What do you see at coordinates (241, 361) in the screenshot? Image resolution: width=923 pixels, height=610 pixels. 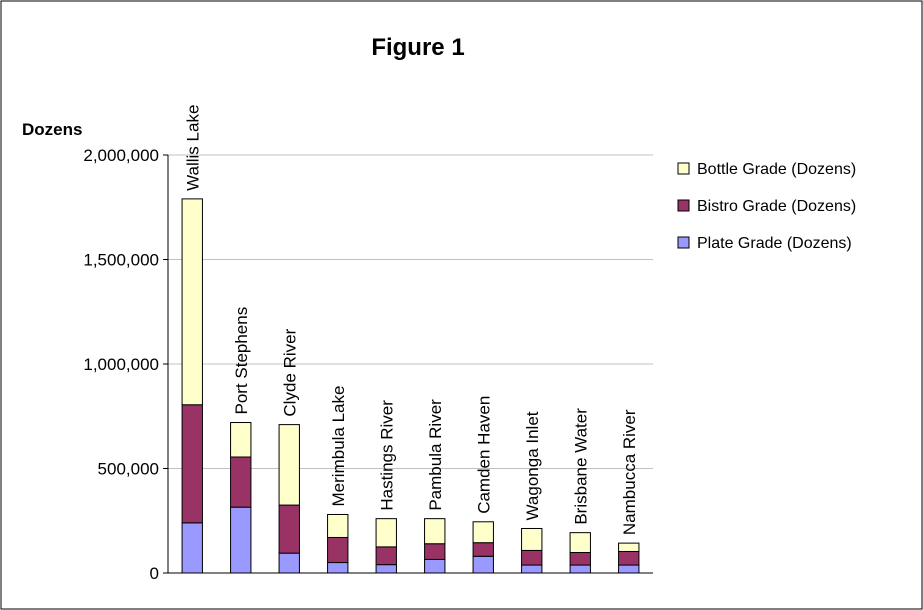 I see `category-label: Port Stephens` at bounding box center [241, 361].